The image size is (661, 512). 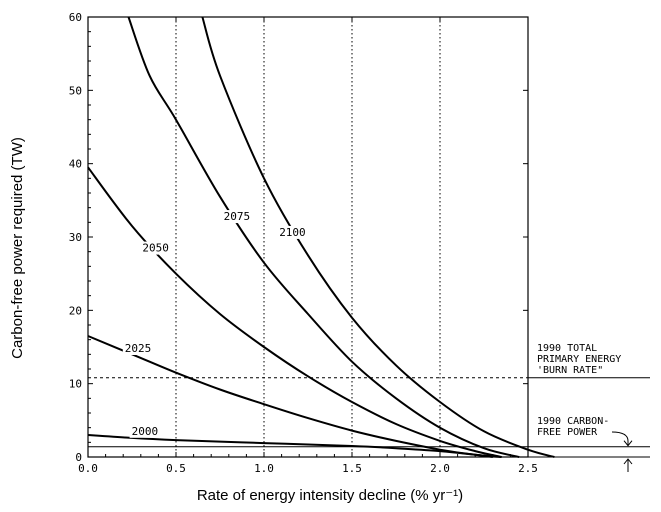 What do you see at coordinates (620, 438) in the screenshot?
I see `carbon-free-arrow-top` at bounding box center [620, 438].